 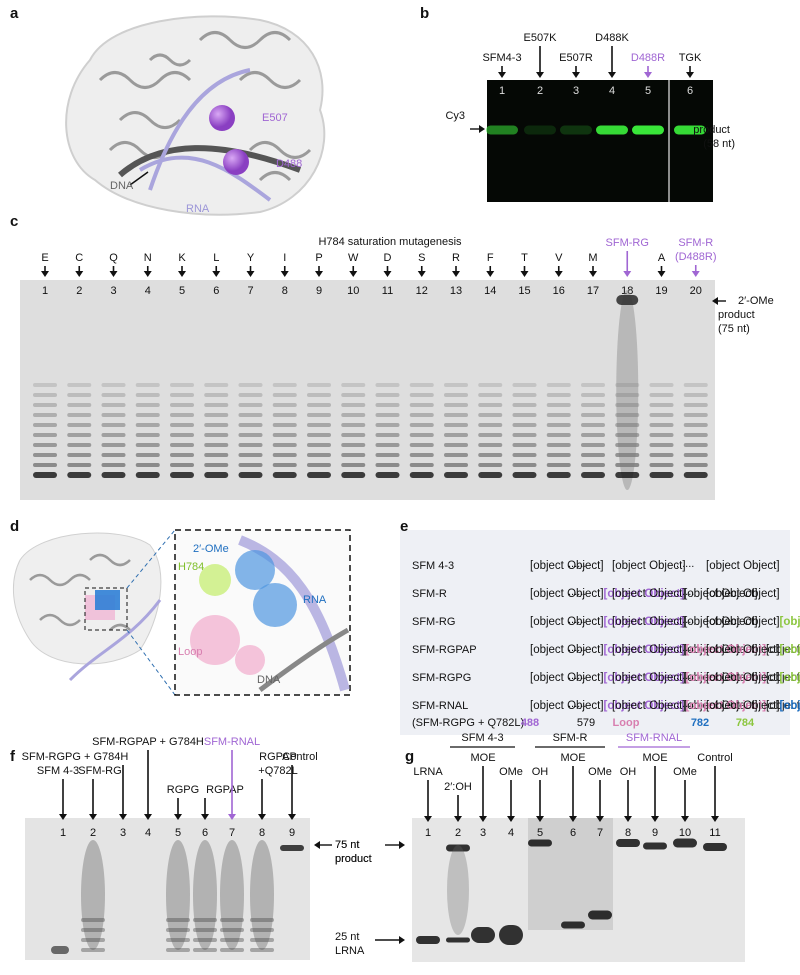 What do you see at coordinates (511, 833) in the screenshot?
I see `lane-number: 4` at bounding box center [511, 833].